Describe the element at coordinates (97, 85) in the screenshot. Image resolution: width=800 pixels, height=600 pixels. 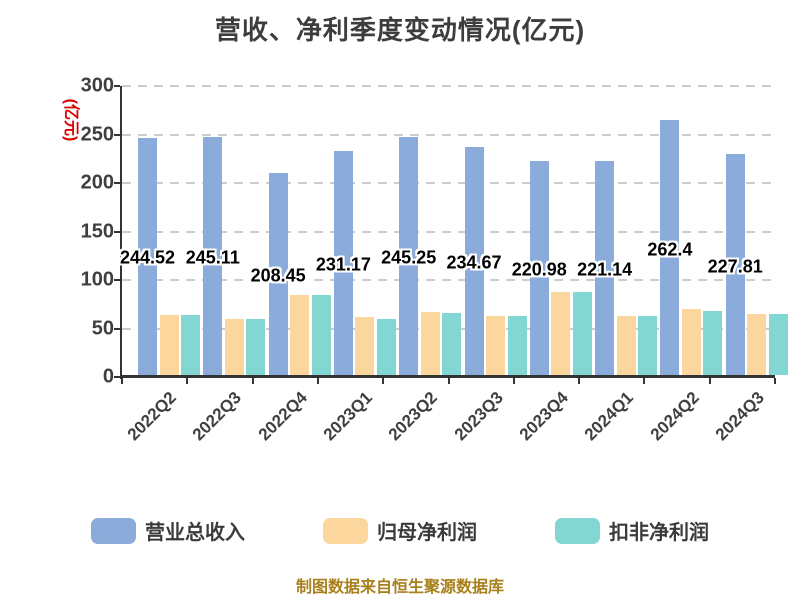
I see `y-axis-label: 300` at that location.